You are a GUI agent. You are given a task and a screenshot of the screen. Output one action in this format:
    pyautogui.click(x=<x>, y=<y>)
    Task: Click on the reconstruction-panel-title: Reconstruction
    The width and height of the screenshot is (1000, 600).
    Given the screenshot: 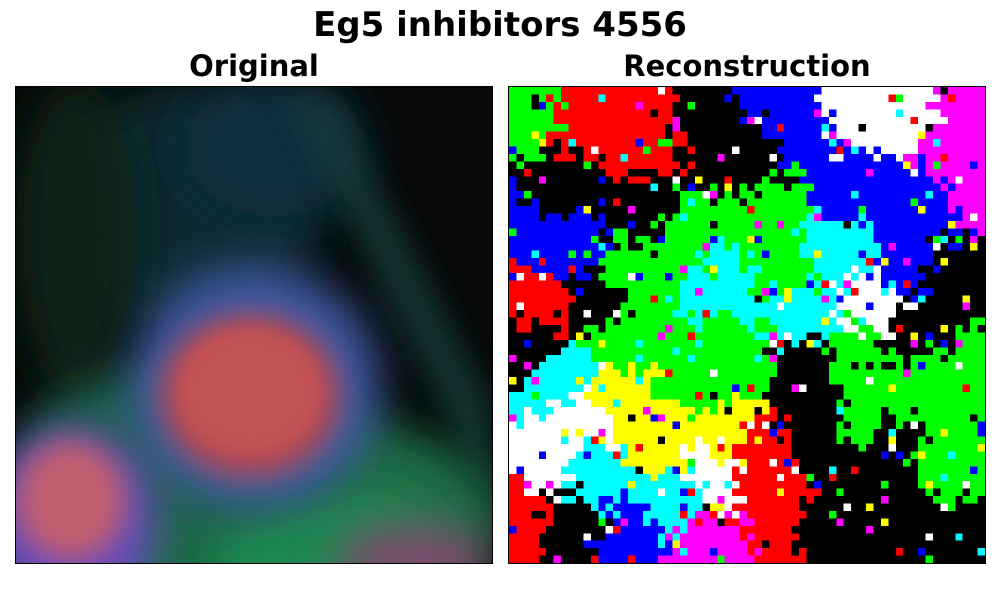 What is the action you would take?
    pyautogui.click(x=747, y=66)
    